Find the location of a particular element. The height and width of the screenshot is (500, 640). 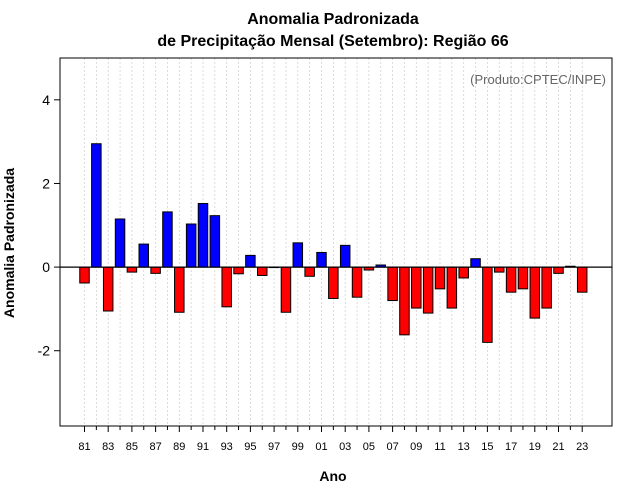

x-tick-label: 87 is located at coordinates (155, 447).